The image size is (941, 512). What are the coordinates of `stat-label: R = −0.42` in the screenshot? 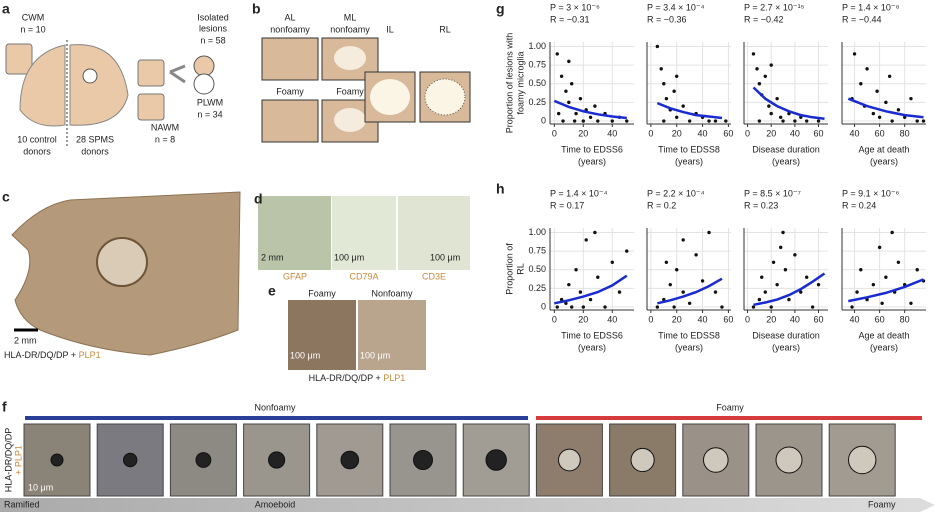 It's located at (764, 19).